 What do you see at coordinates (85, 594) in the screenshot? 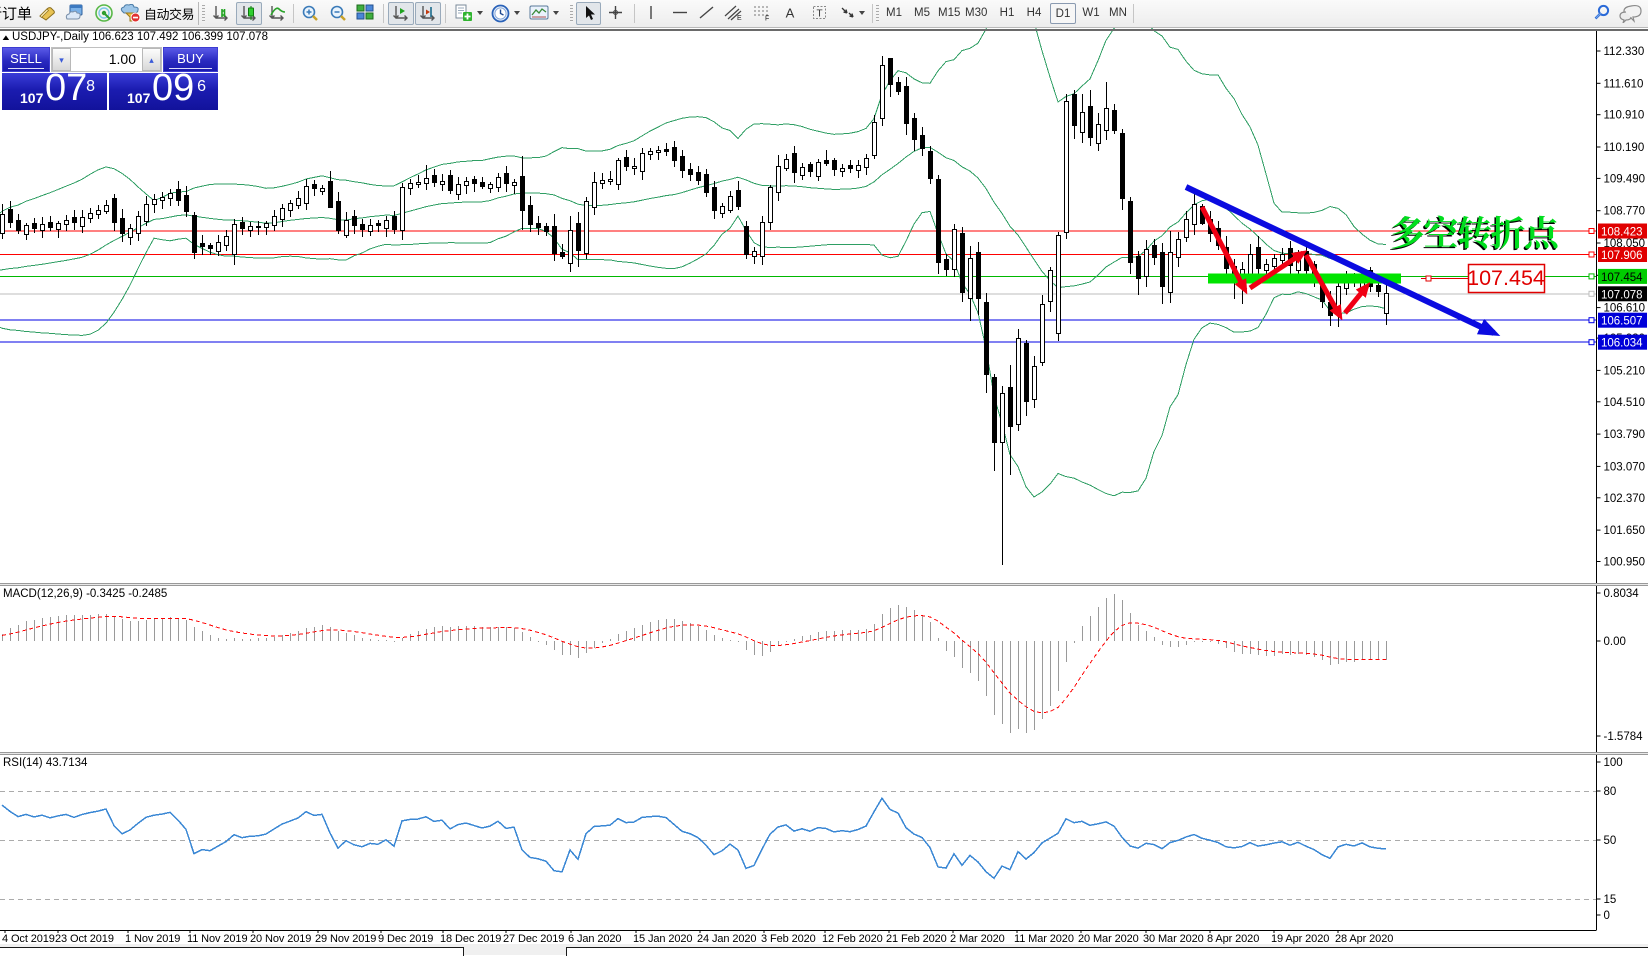
I see `svg-text: MACD(12,26,9) -0.3425 -0.2485` at bounding box center [85, 594].